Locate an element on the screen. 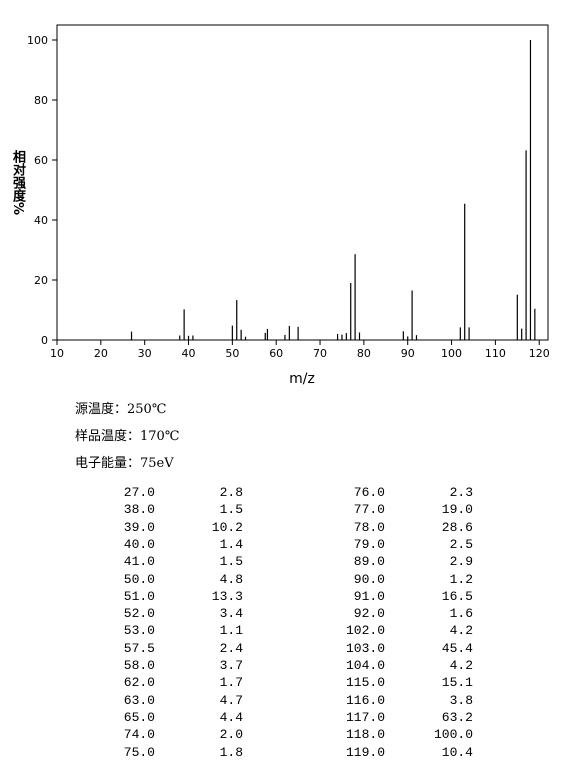  table-cell: 1.6 is located at coordinates (461, 614).